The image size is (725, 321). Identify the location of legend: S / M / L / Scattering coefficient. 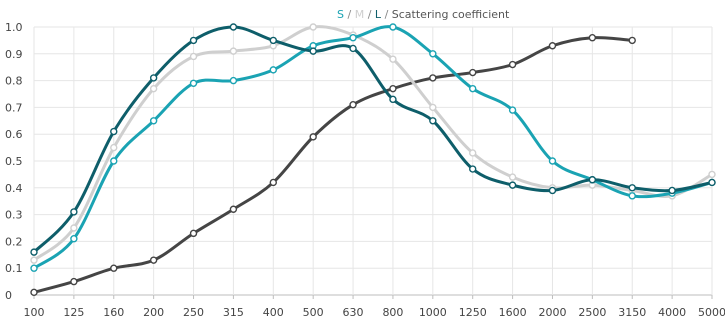
(423, 14).